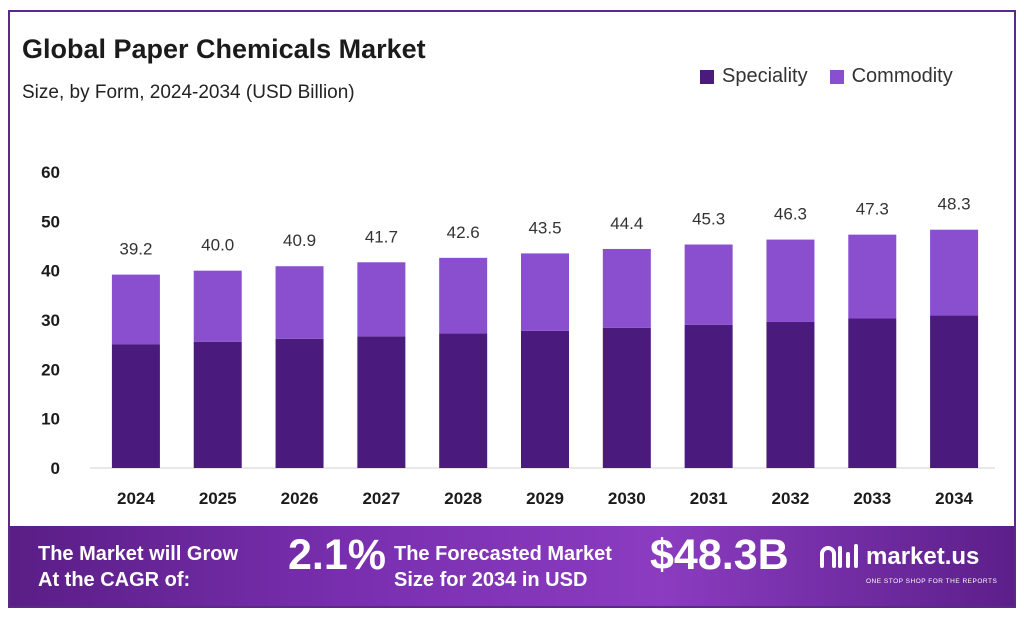 This screenshot has height=618, width=1024. Describe the element at coordinates (707, 76) in the screenshot. I see `legend-swatch-speciality` at that location.